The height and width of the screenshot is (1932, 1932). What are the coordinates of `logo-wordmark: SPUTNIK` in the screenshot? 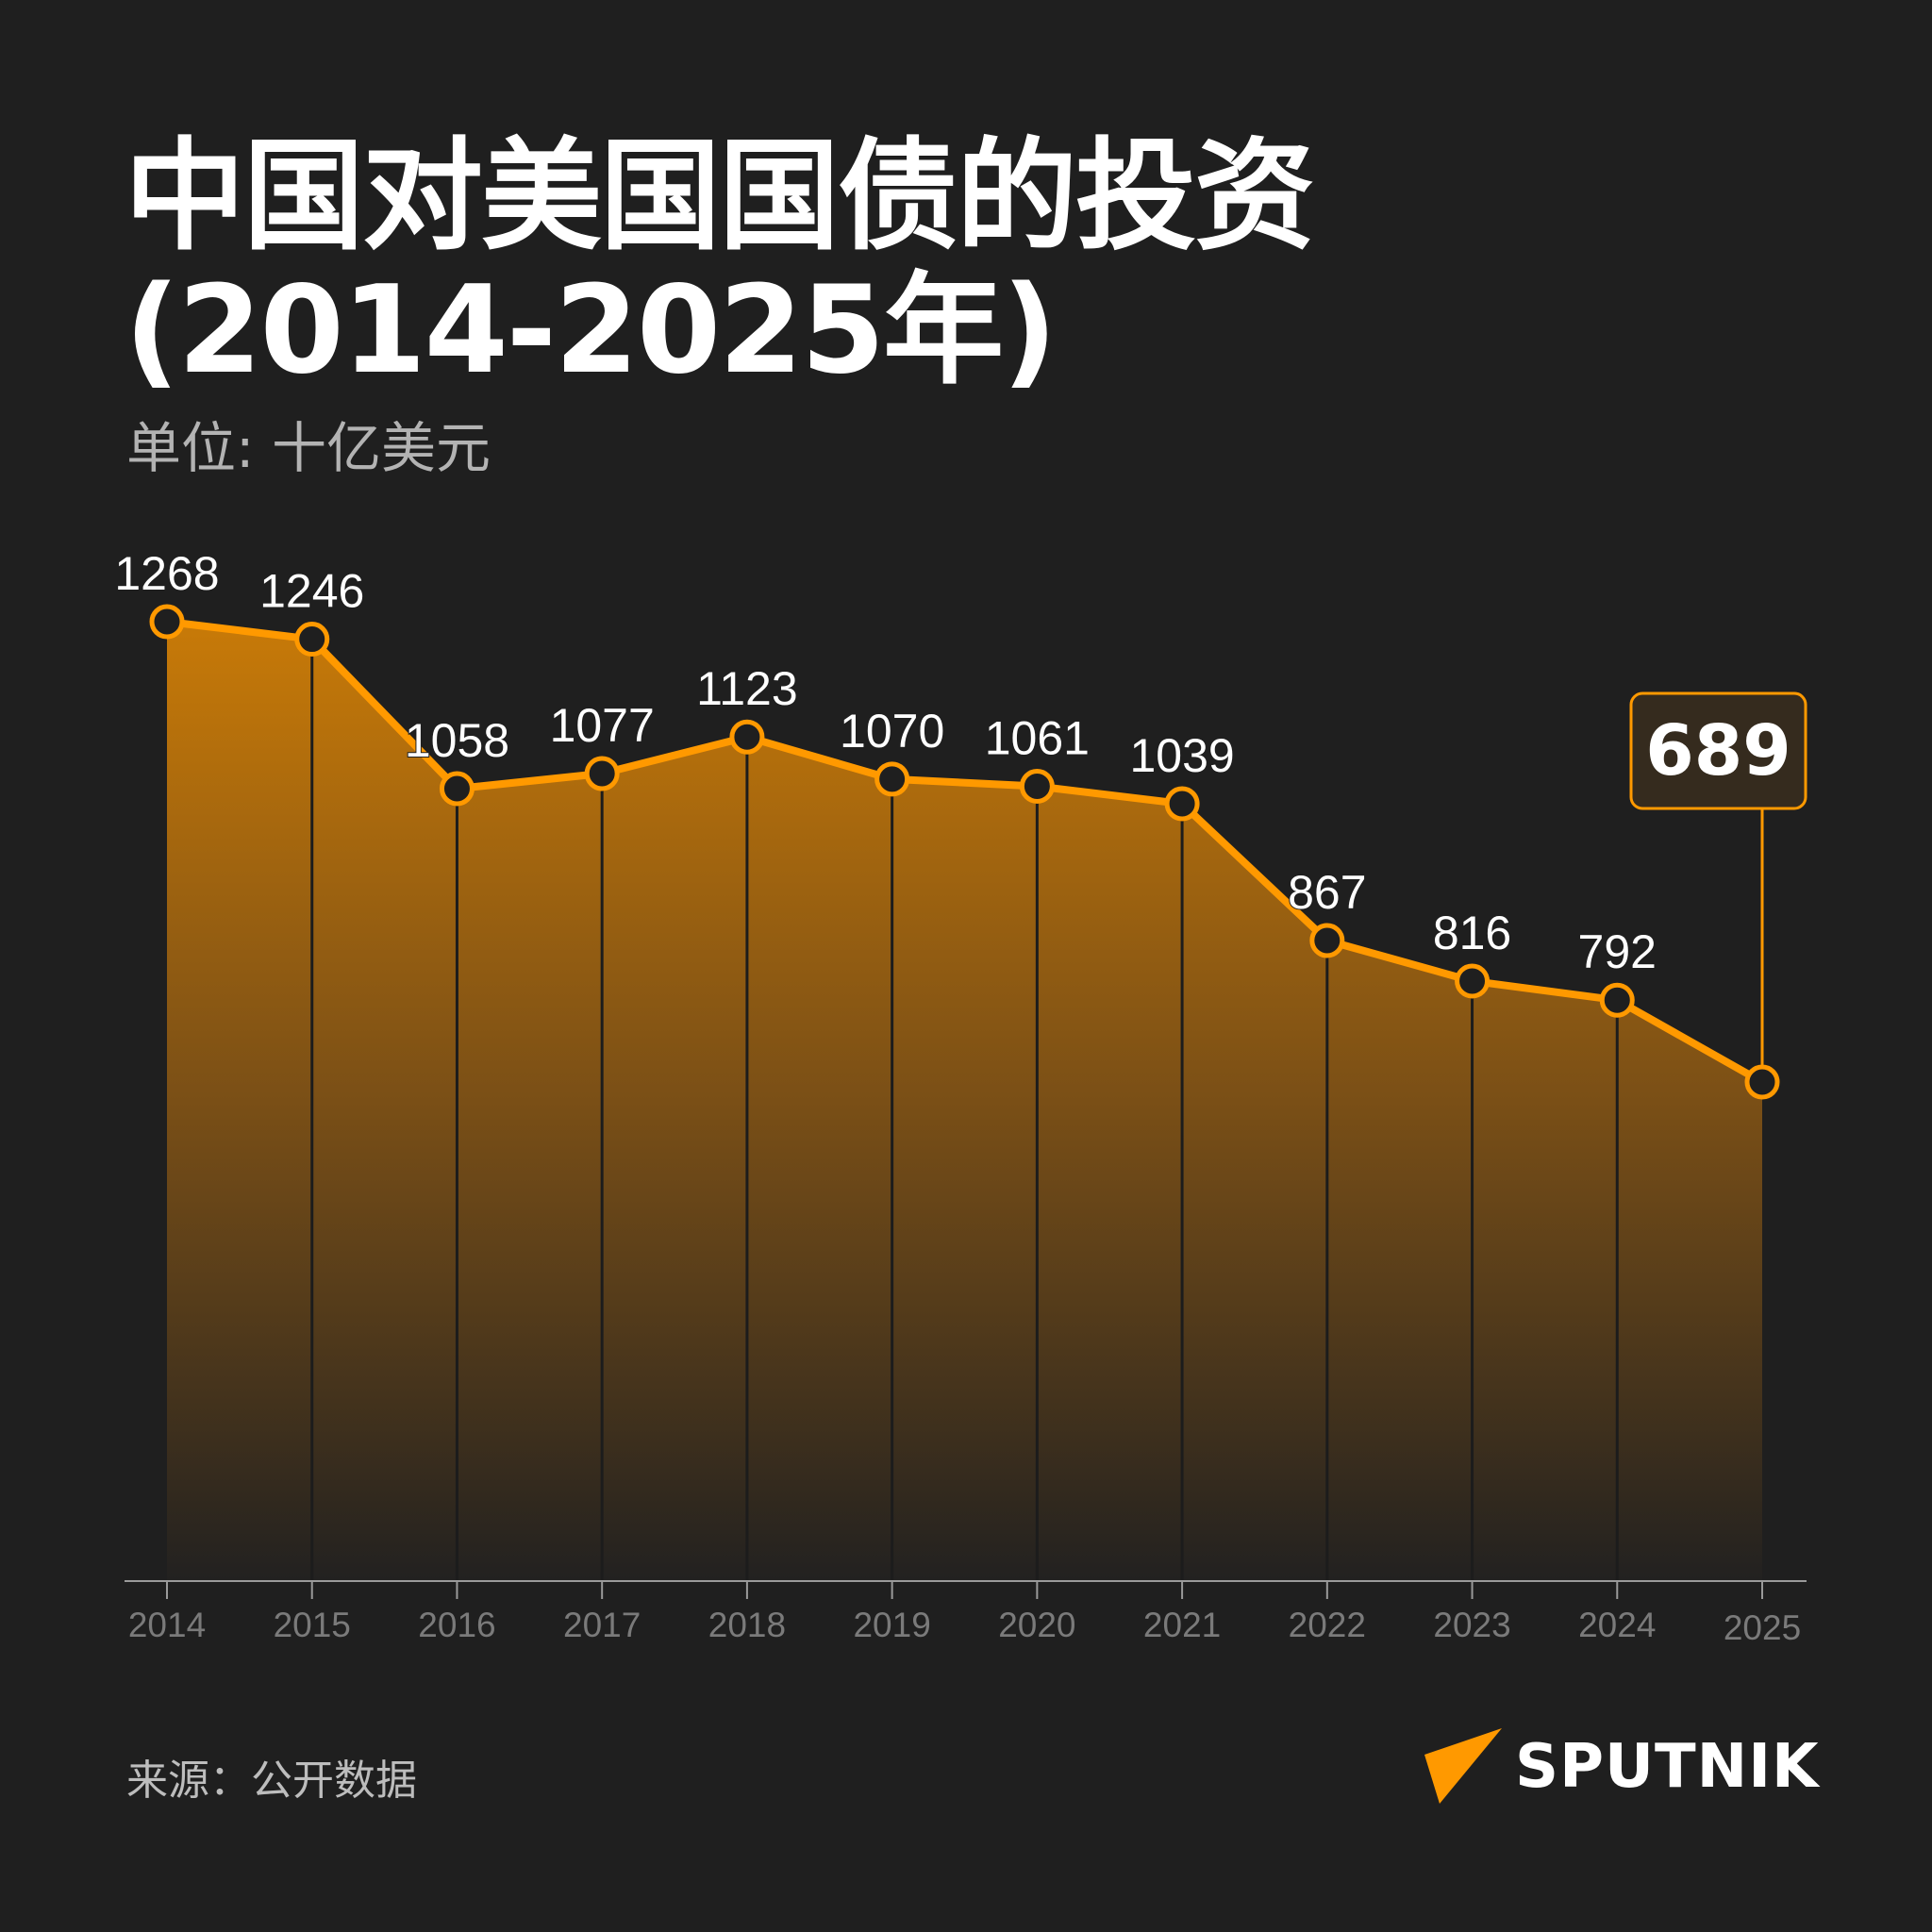 It's located at (1667, 1767).